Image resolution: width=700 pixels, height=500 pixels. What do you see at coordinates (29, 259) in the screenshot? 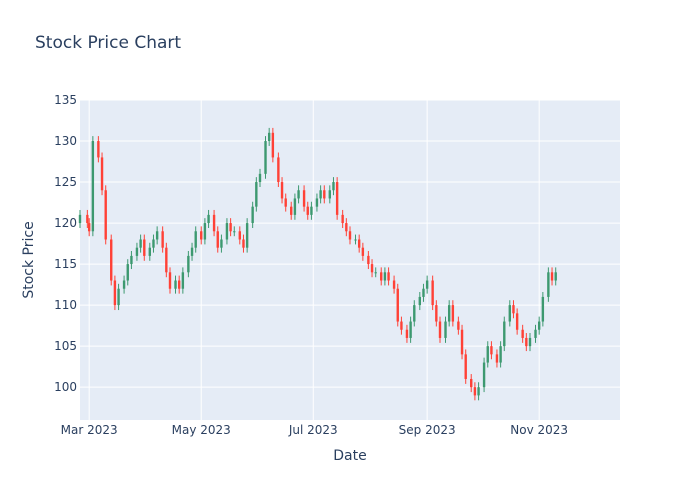
I see `y-axis-title: Stock Price` at bounding box center [29, 259].